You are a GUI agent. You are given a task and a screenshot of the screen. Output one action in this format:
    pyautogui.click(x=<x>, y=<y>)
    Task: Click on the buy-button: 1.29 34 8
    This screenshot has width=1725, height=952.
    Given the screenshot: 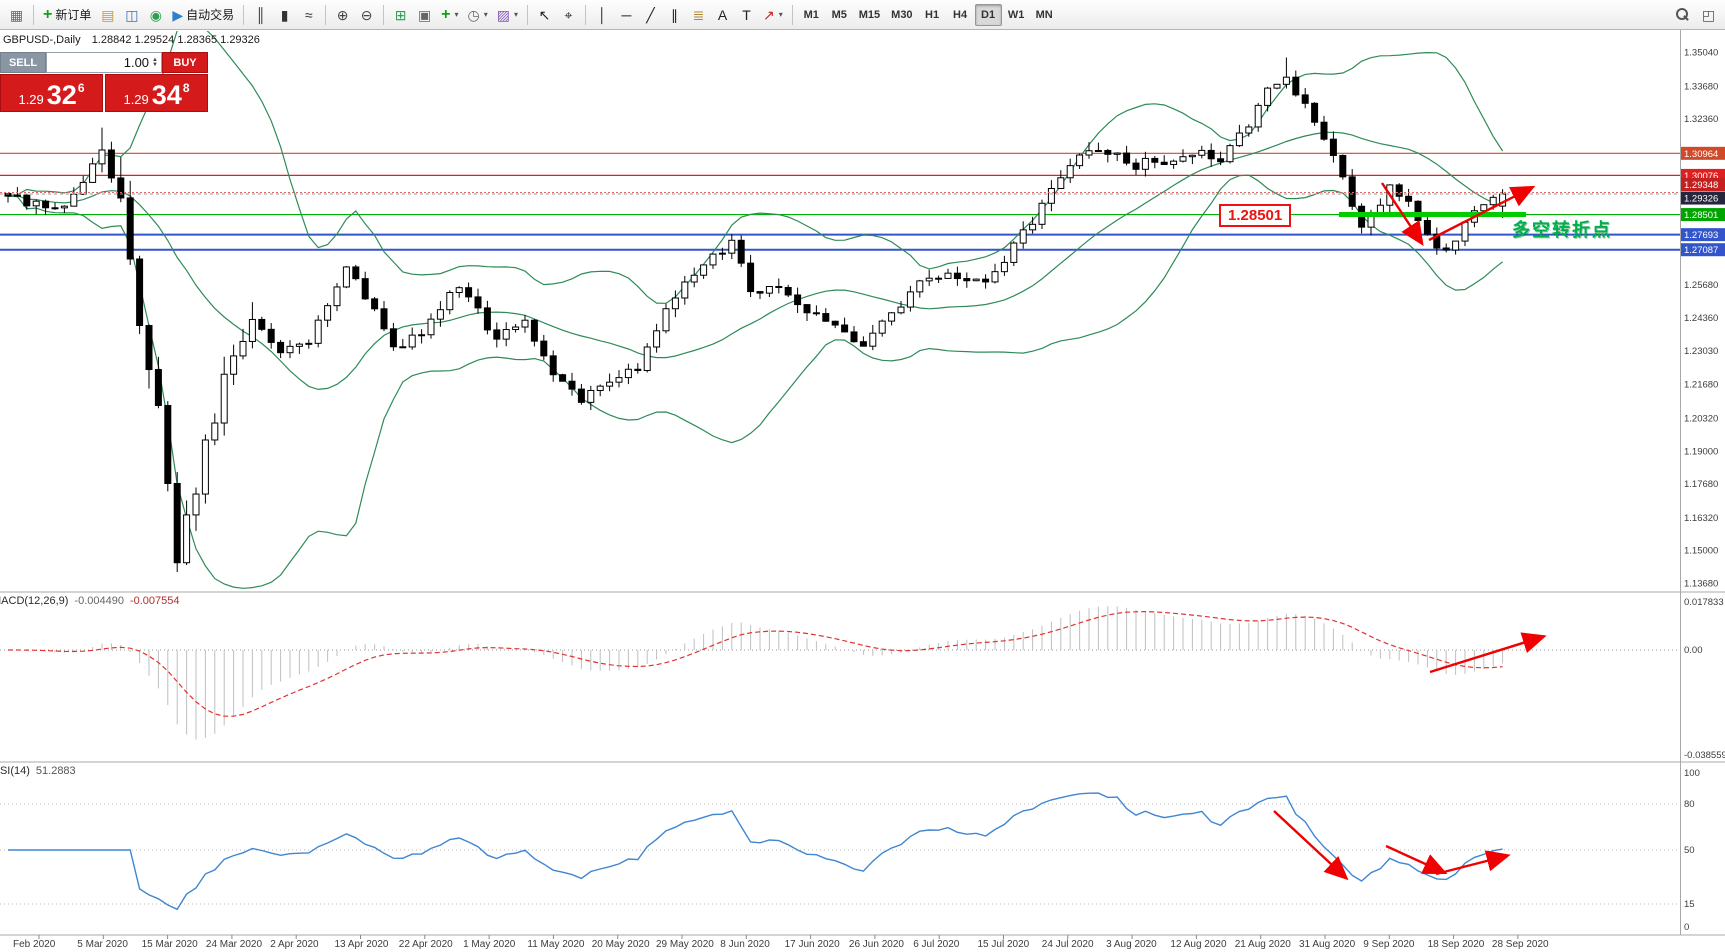 What is the action you would take?
    pyautogui.click(x=156, y=93)
    